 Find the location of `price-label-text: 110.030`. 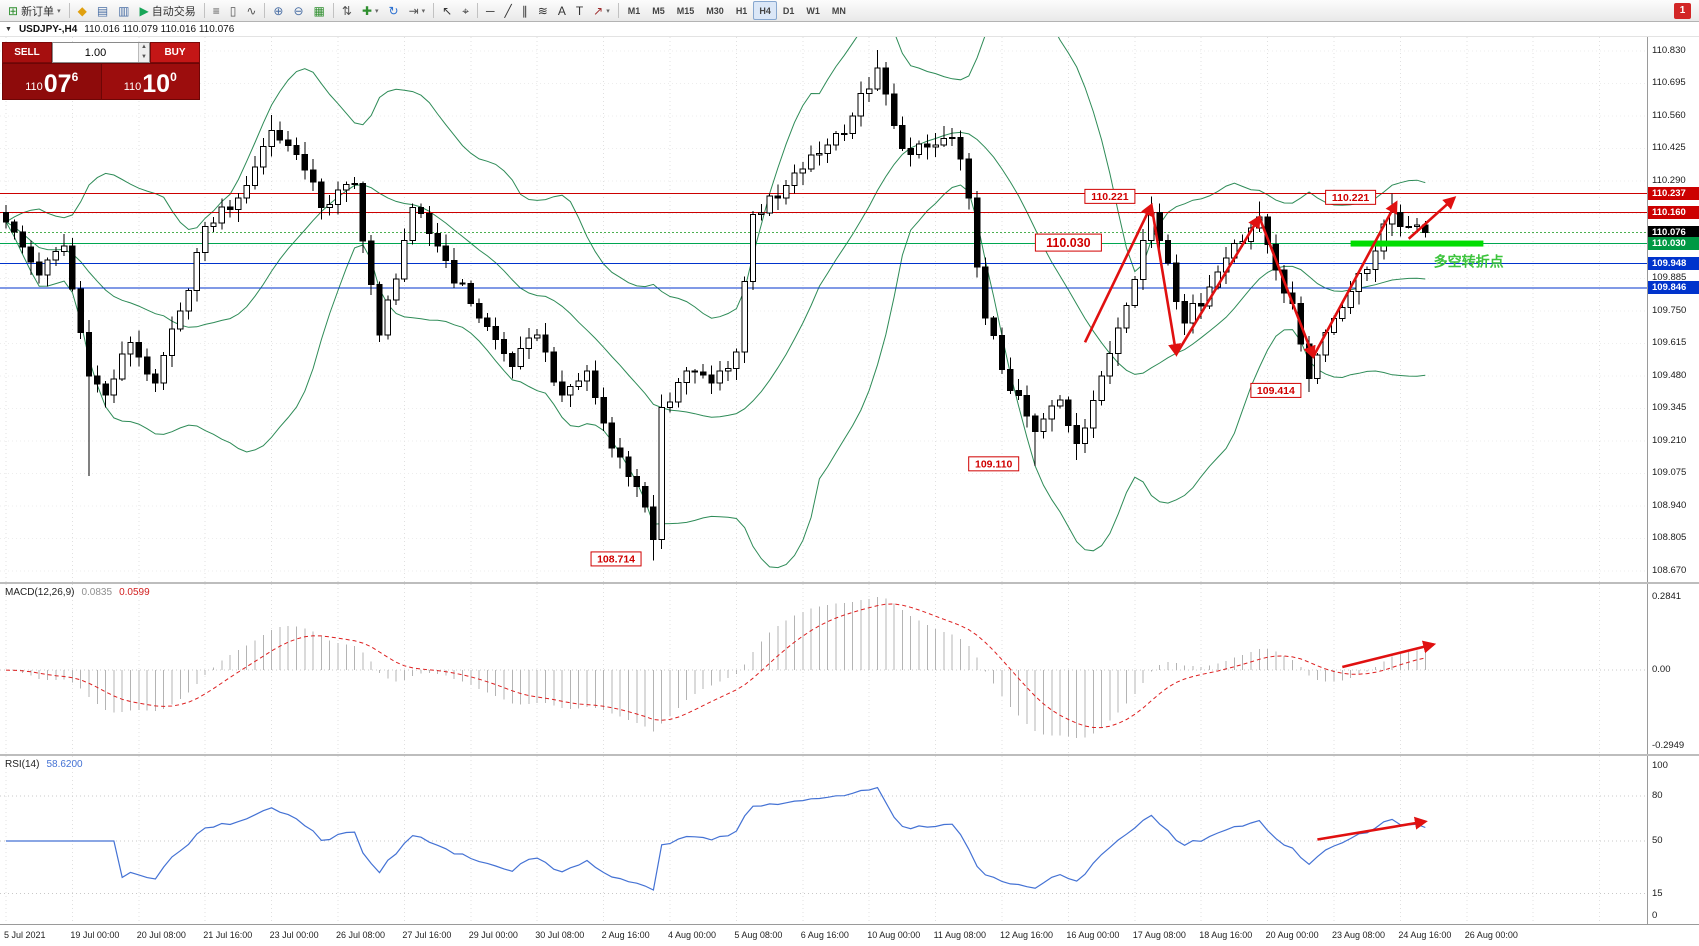

price-label-text: 110.030 is located at coordinates (1068, 243).